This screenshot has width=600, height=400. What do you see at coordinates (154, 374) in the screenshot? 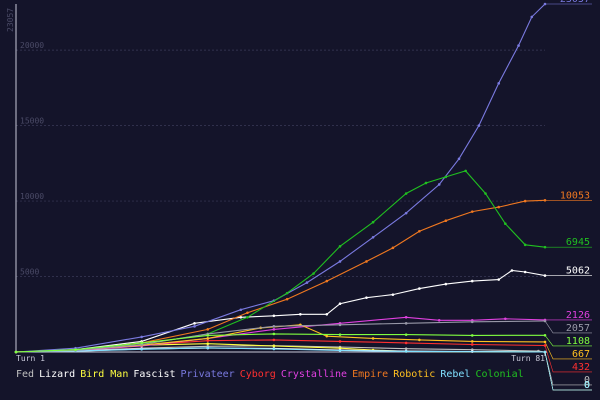
I see `legend-entry: Fascist` at bounding box center [154, 374].